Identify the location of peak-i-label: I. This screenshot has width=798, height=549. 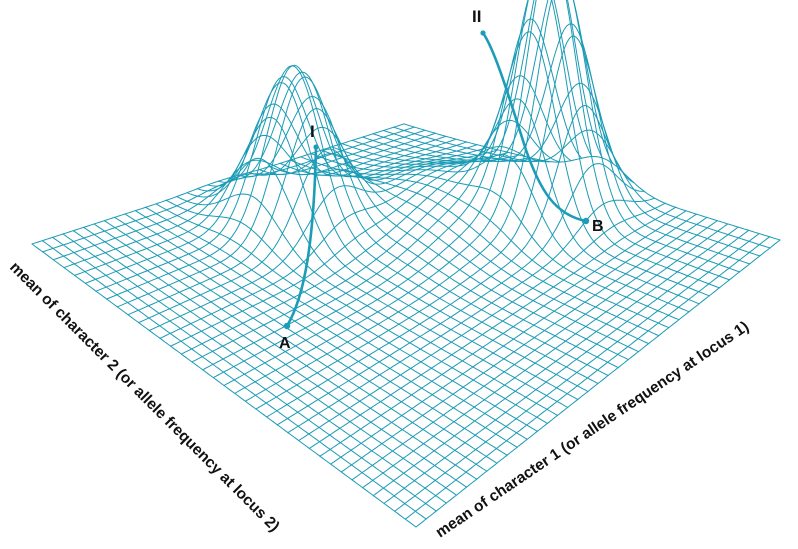
(312, 131).